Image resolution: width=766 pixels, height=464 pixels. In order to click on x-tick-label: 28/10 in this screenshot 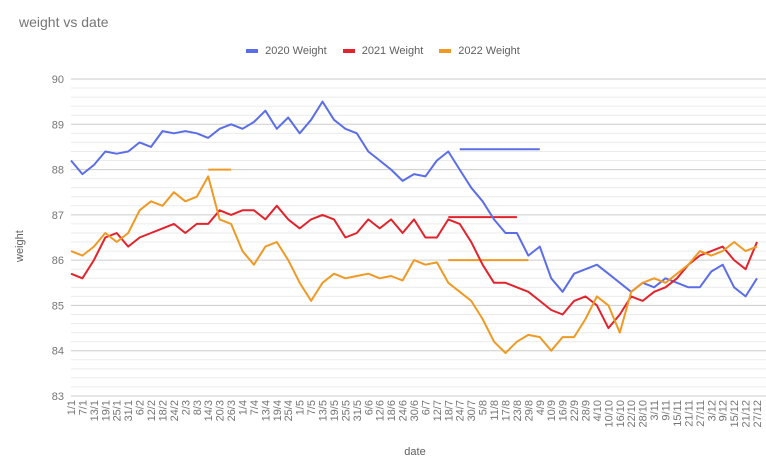, I will do `click(644, 414)`.